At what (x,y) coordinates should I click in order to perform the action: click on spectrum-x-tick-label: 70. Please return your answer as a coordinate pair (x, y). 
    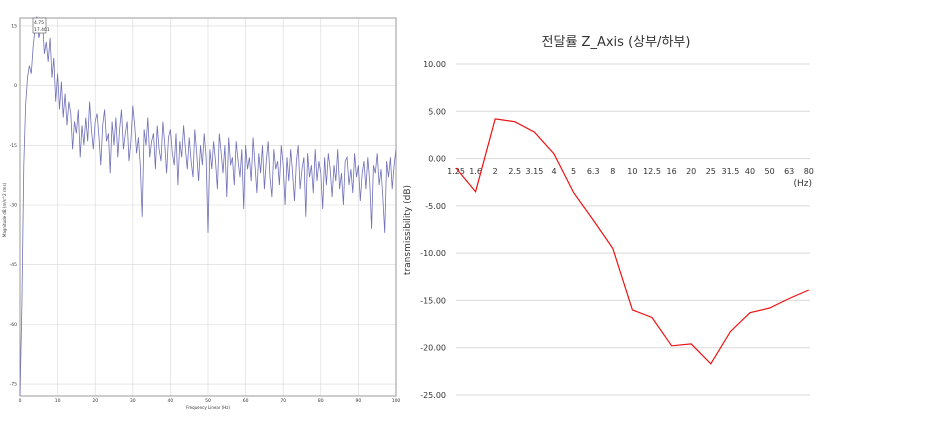
    Looking at the image, I should click on (283, 401).